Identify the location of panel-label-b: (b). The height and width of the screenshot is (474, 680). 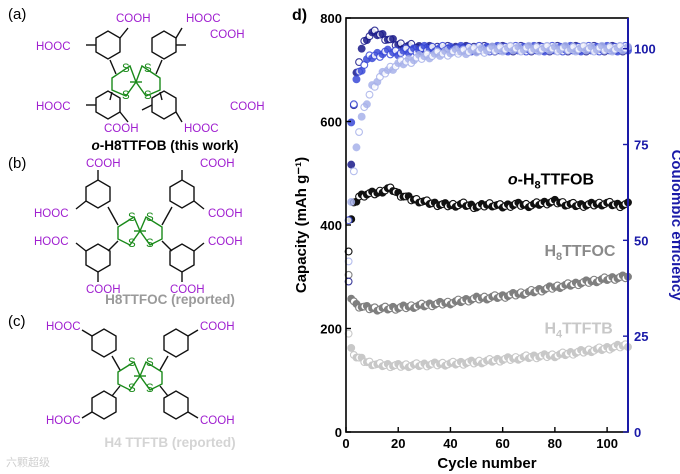
(17, 163).